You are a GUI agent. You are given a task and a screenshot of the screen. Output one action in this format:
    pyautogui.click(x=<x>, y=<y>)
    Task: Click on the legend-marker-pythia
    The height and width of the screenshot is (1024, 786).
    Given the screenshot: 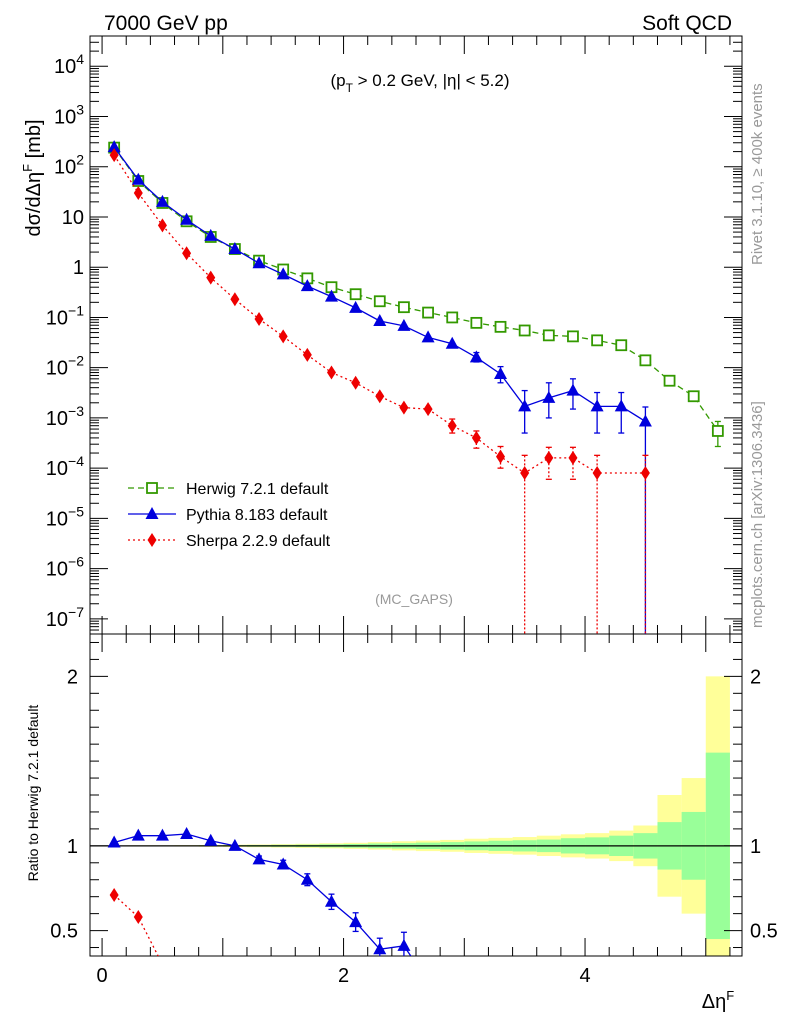 What is the action you would take?
    pyautogui.click(x=152, y=513)
    